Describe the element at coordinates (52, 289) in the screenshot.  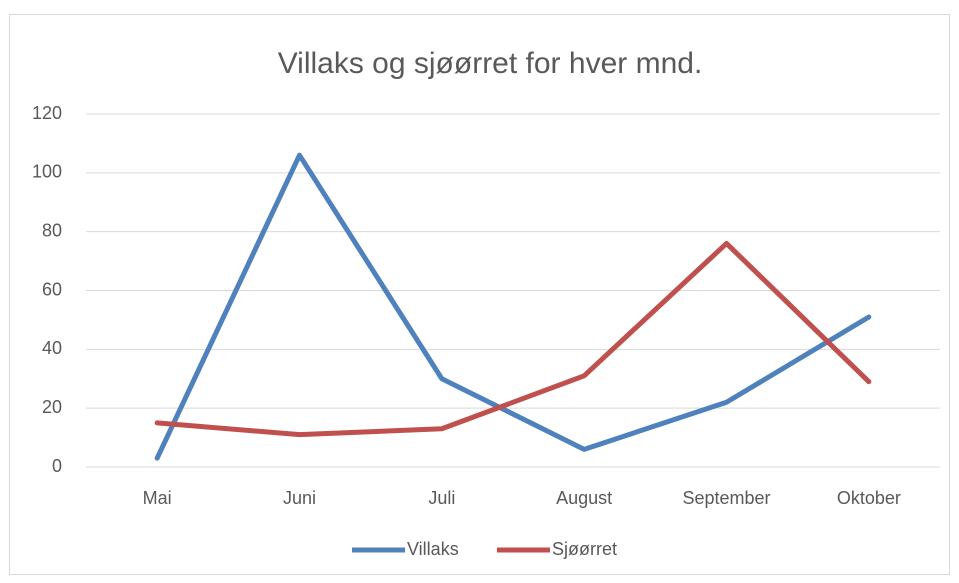
I see `y-tick-label: 60` at that location.